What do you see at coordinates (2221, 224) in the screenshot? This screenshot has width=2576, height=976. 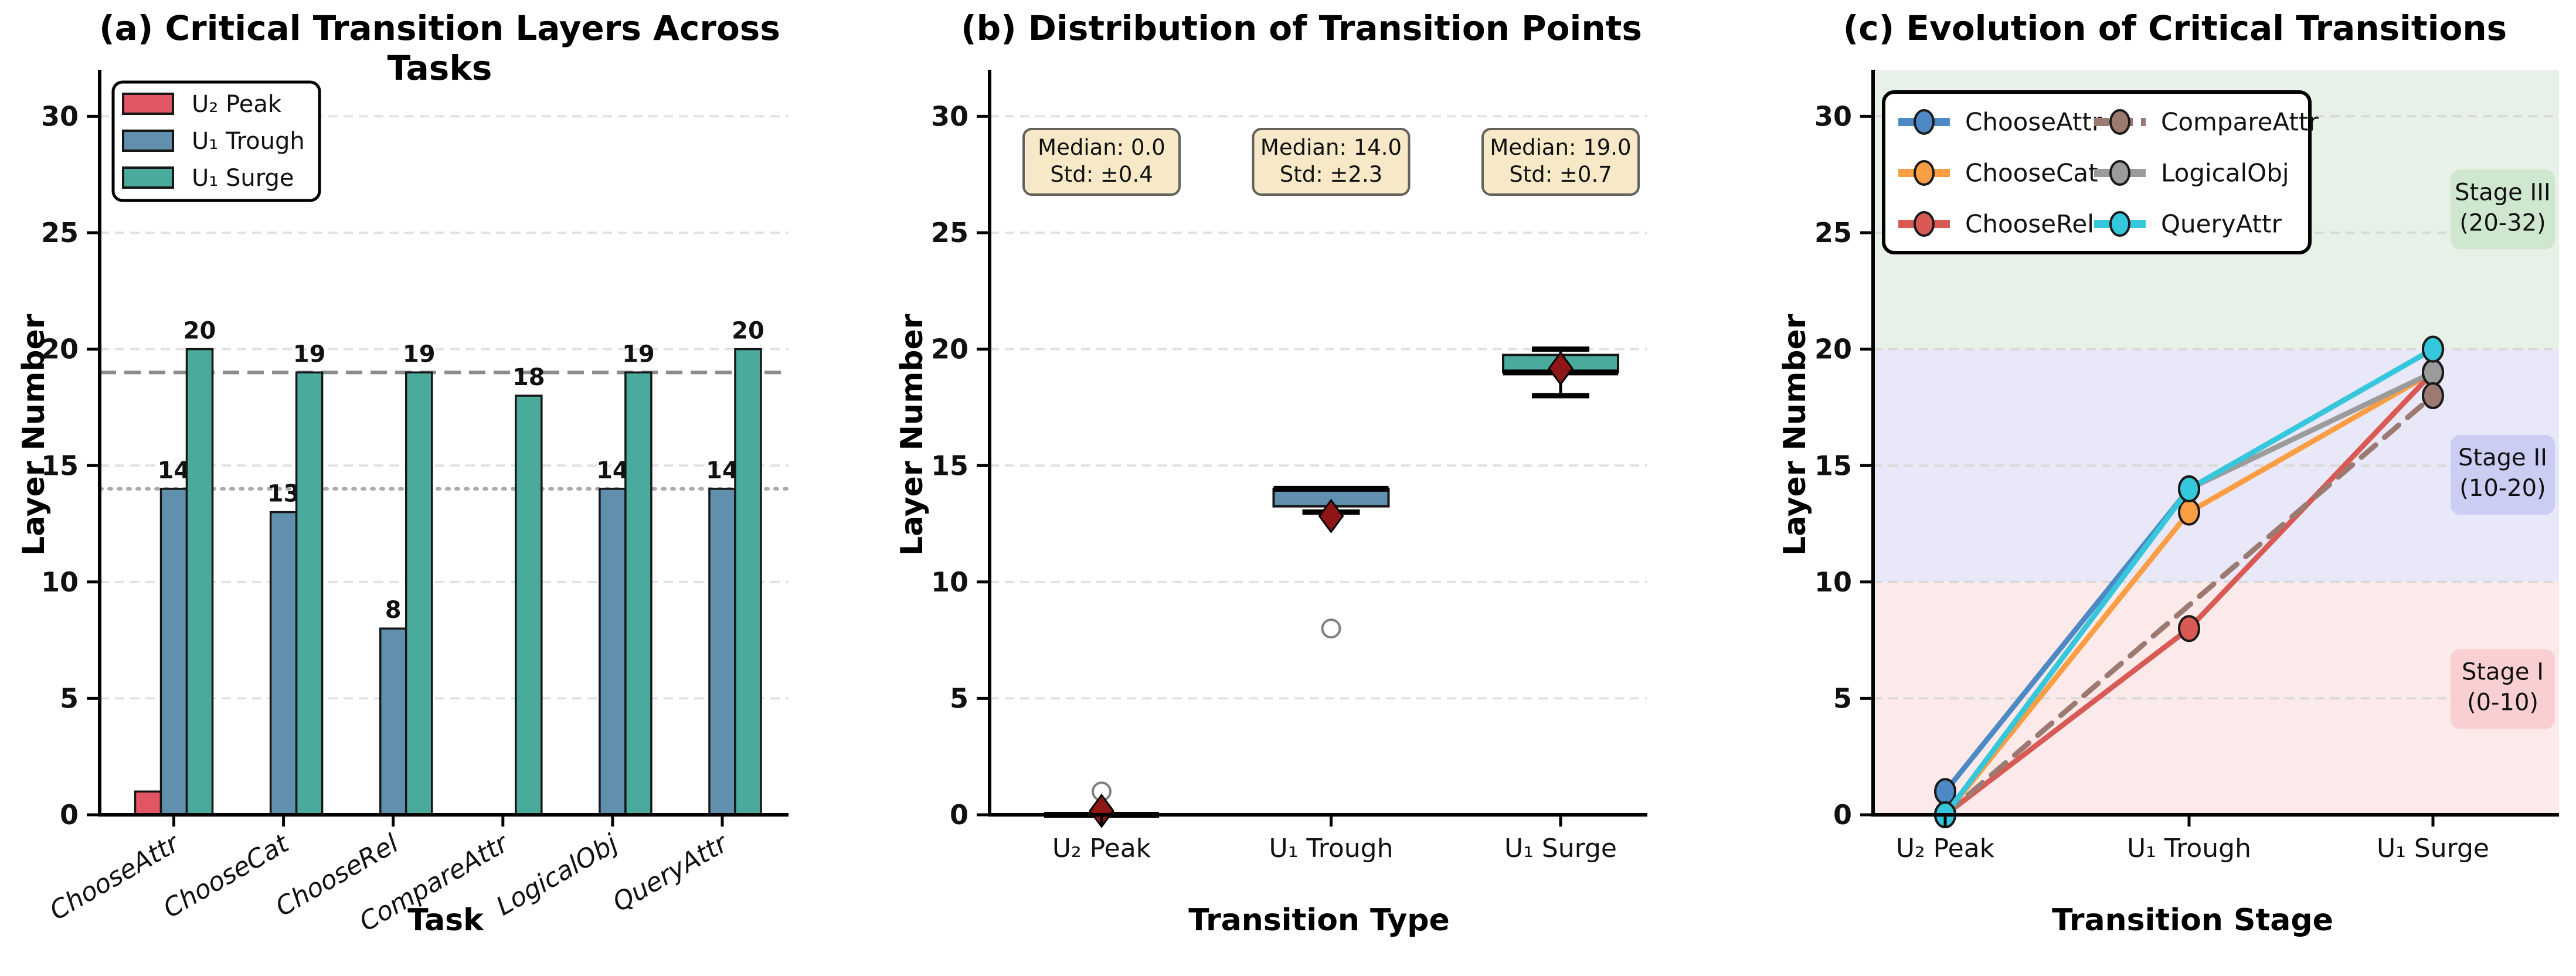 I see `legend-label: QueryAttr` at bounding box center [2221, 224].